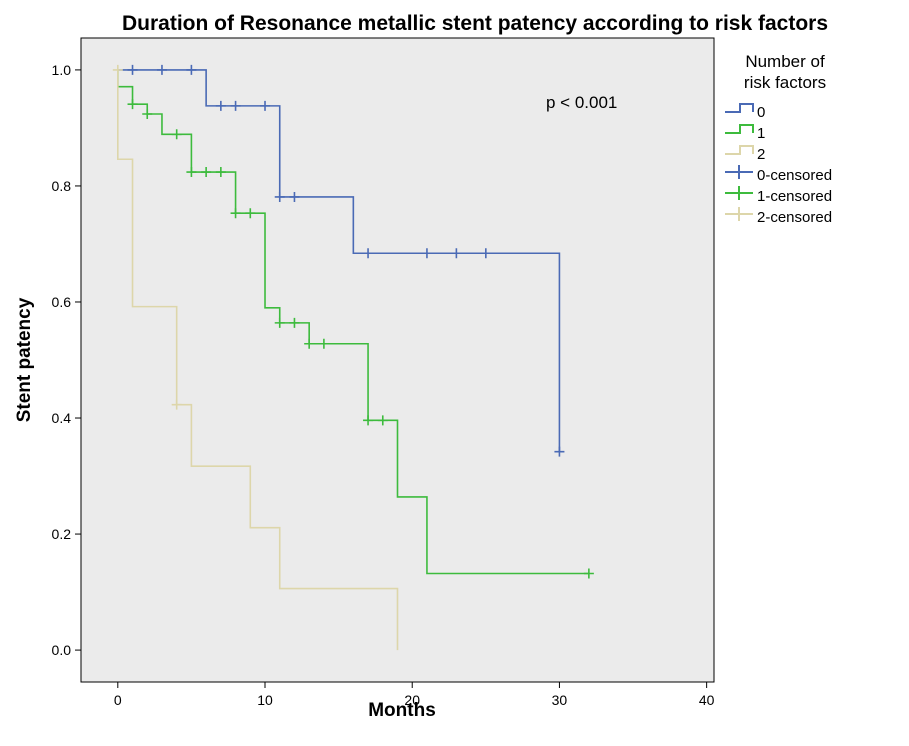  I want to click on y-tick-label: 0.0, so click(62, 650).